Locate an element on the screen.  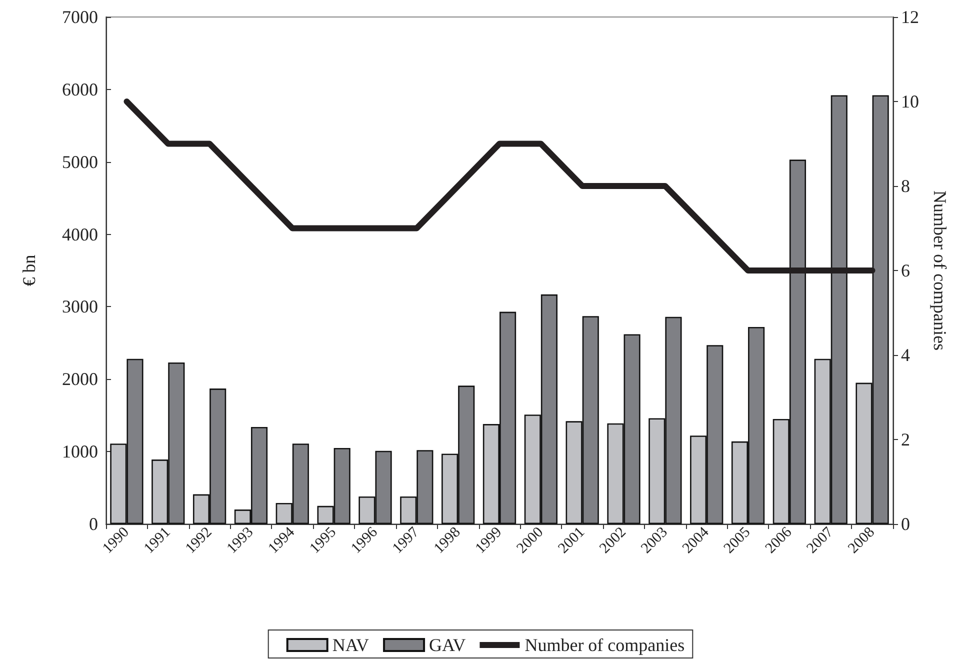
y-tick-label: 4000 is located at coordinates (80, 234).